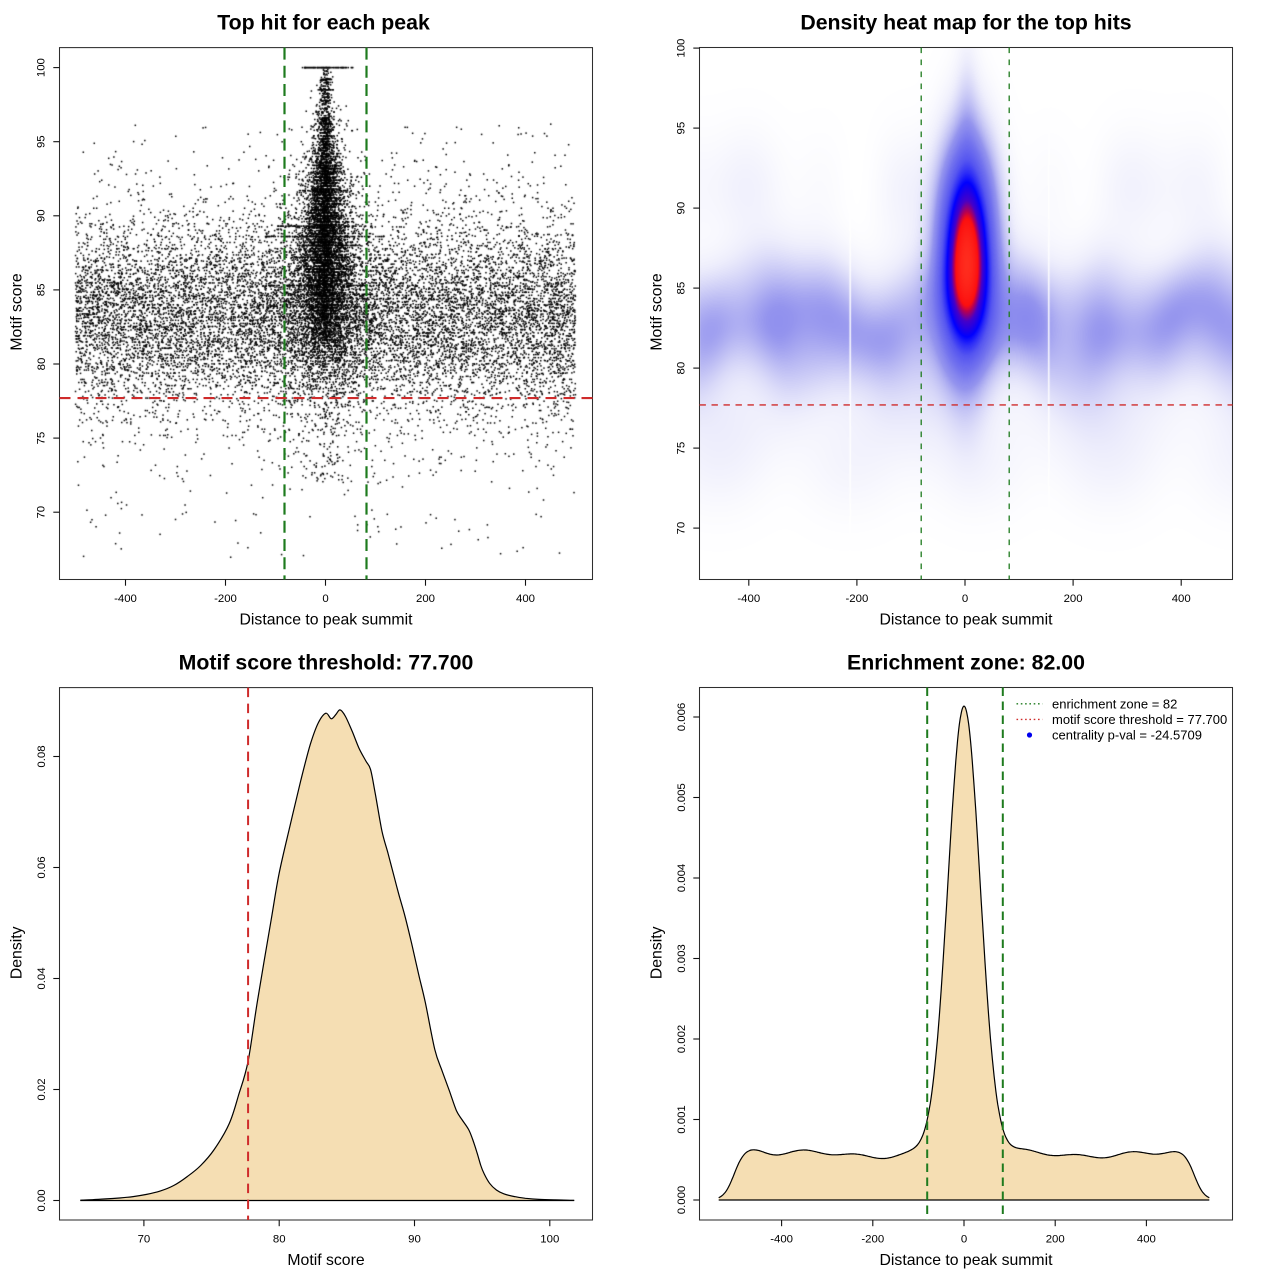  Describe the element at coordinates (682, 1119) in the screenshot. I see `svg-text: 0.001` at that location.